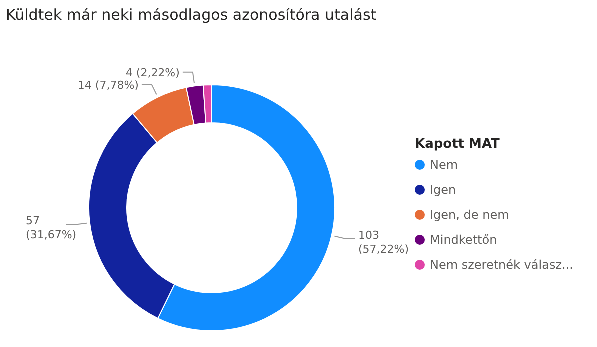  I want to click on data-label: 14 (7,78%), so click(108, 85).